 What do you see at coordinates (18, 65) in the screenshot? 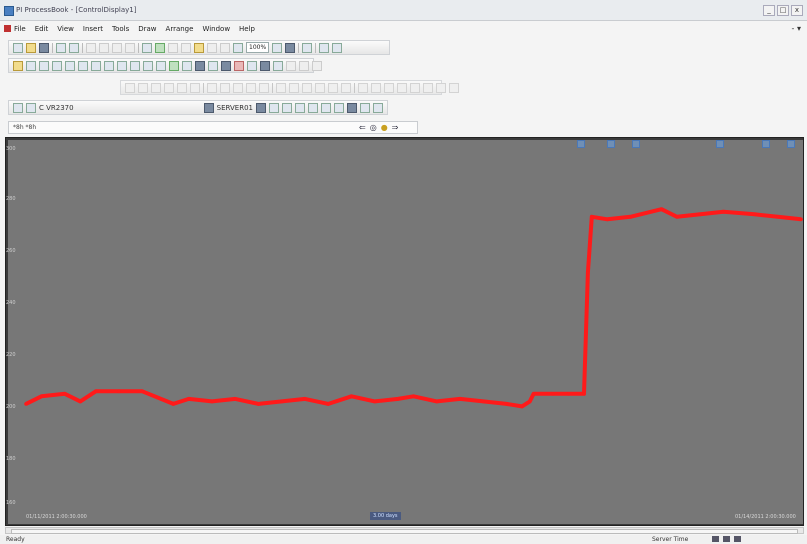
I see `select-tool-icon` at bounding box center [18, 65].